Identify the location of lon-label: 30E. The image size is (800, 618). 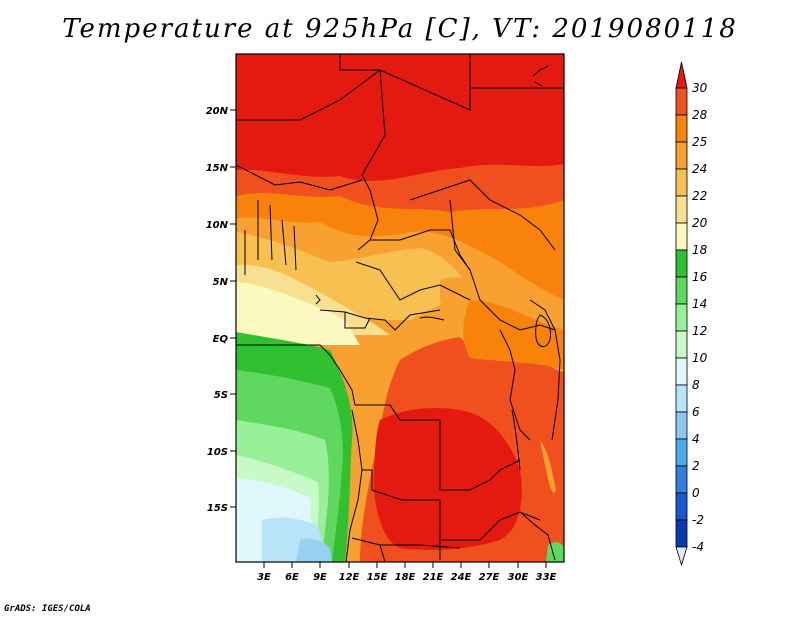
(518, 577).